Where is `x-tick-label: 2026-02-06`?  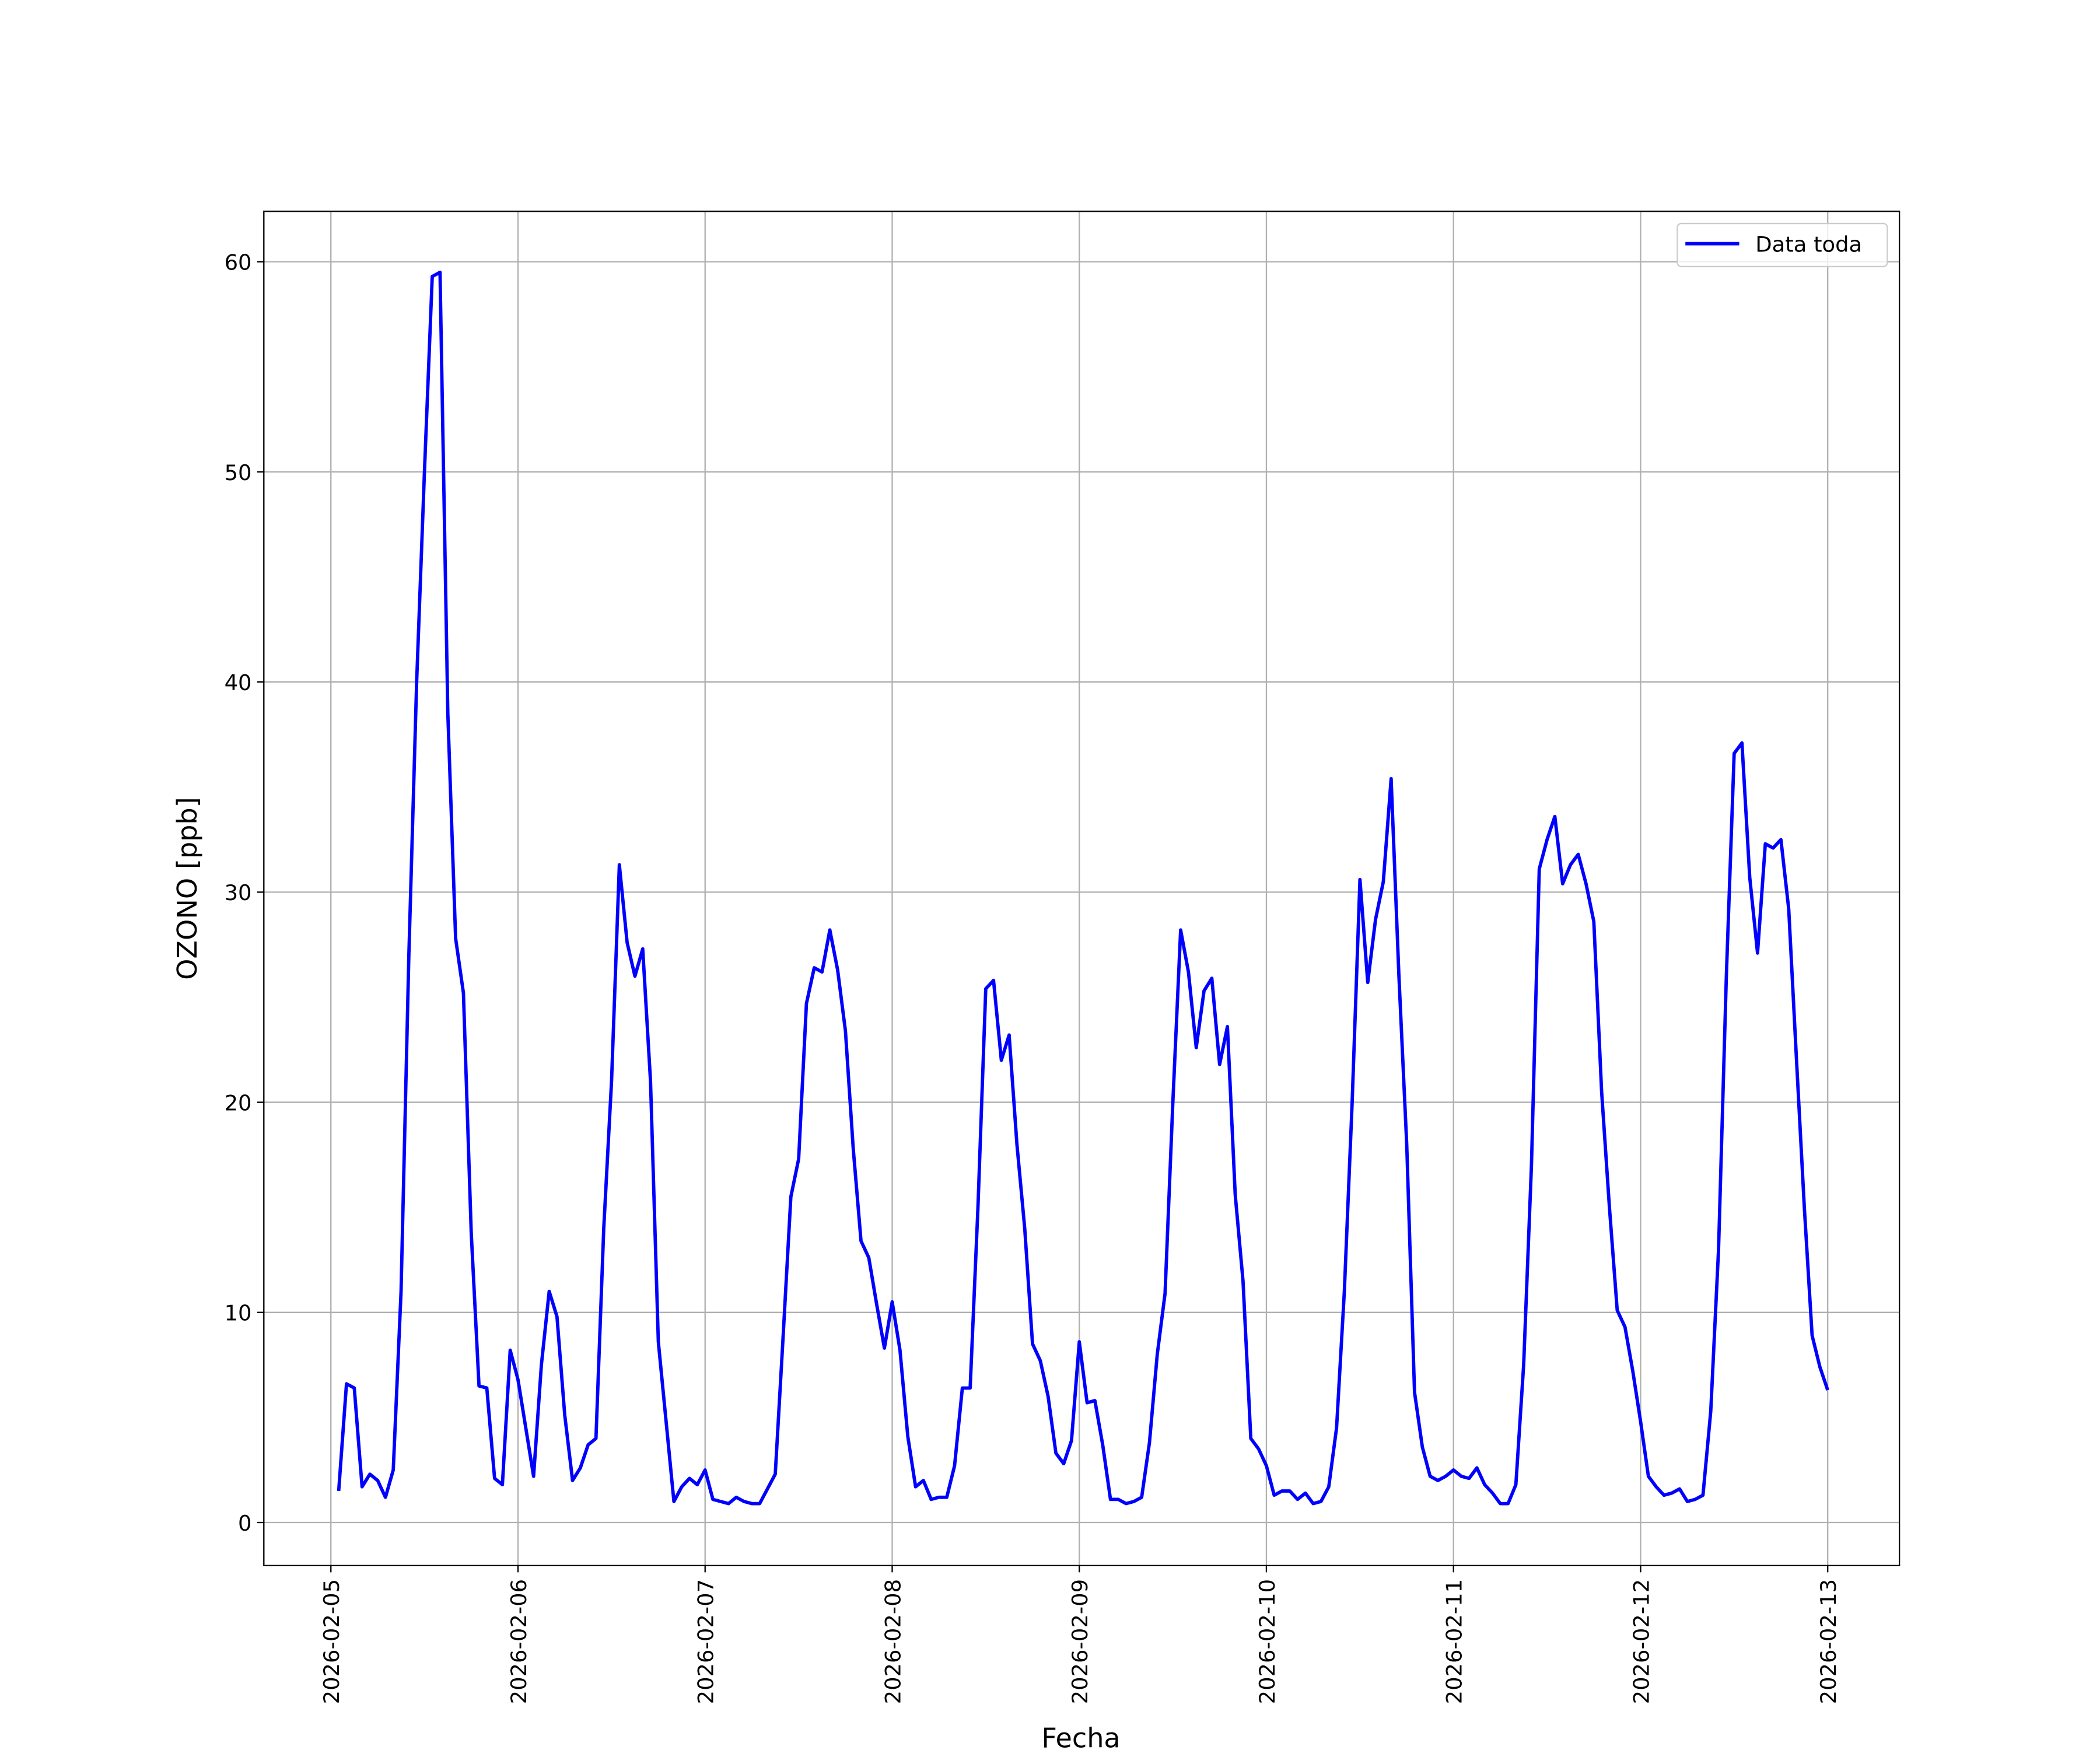
x-tick-label: 2026-02-06 is located at coordinates (518, 1641).